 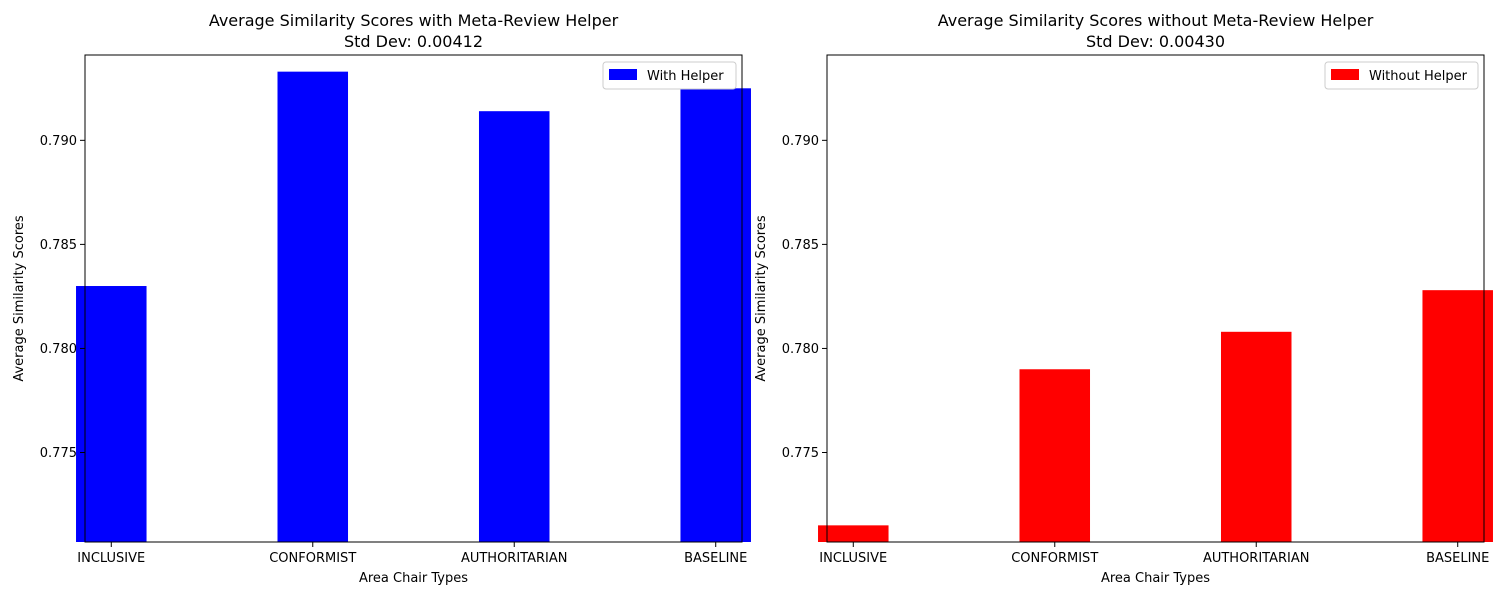 I want to click on chart-subtitle: Std Dev: 0.00412, so click(x=413, y=41).